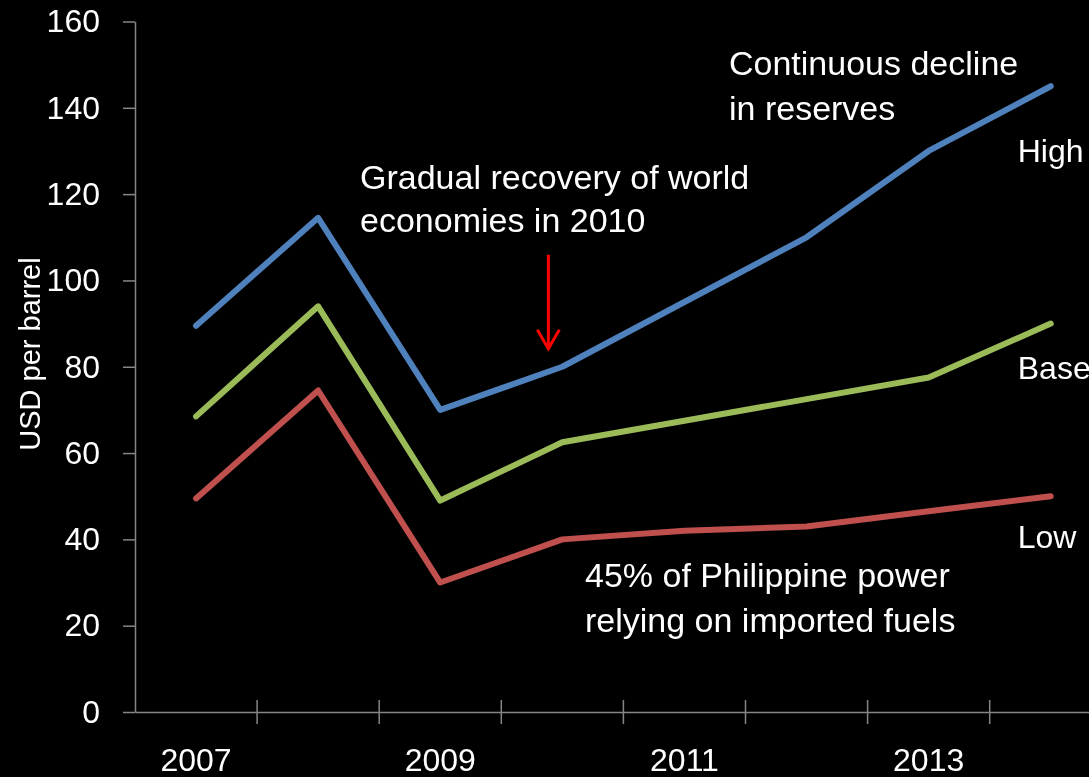  Describe the element at coordinates (555, 198) in the screenshot. I see `annotation: Gradual recovery of world economies in 2010` at that location.